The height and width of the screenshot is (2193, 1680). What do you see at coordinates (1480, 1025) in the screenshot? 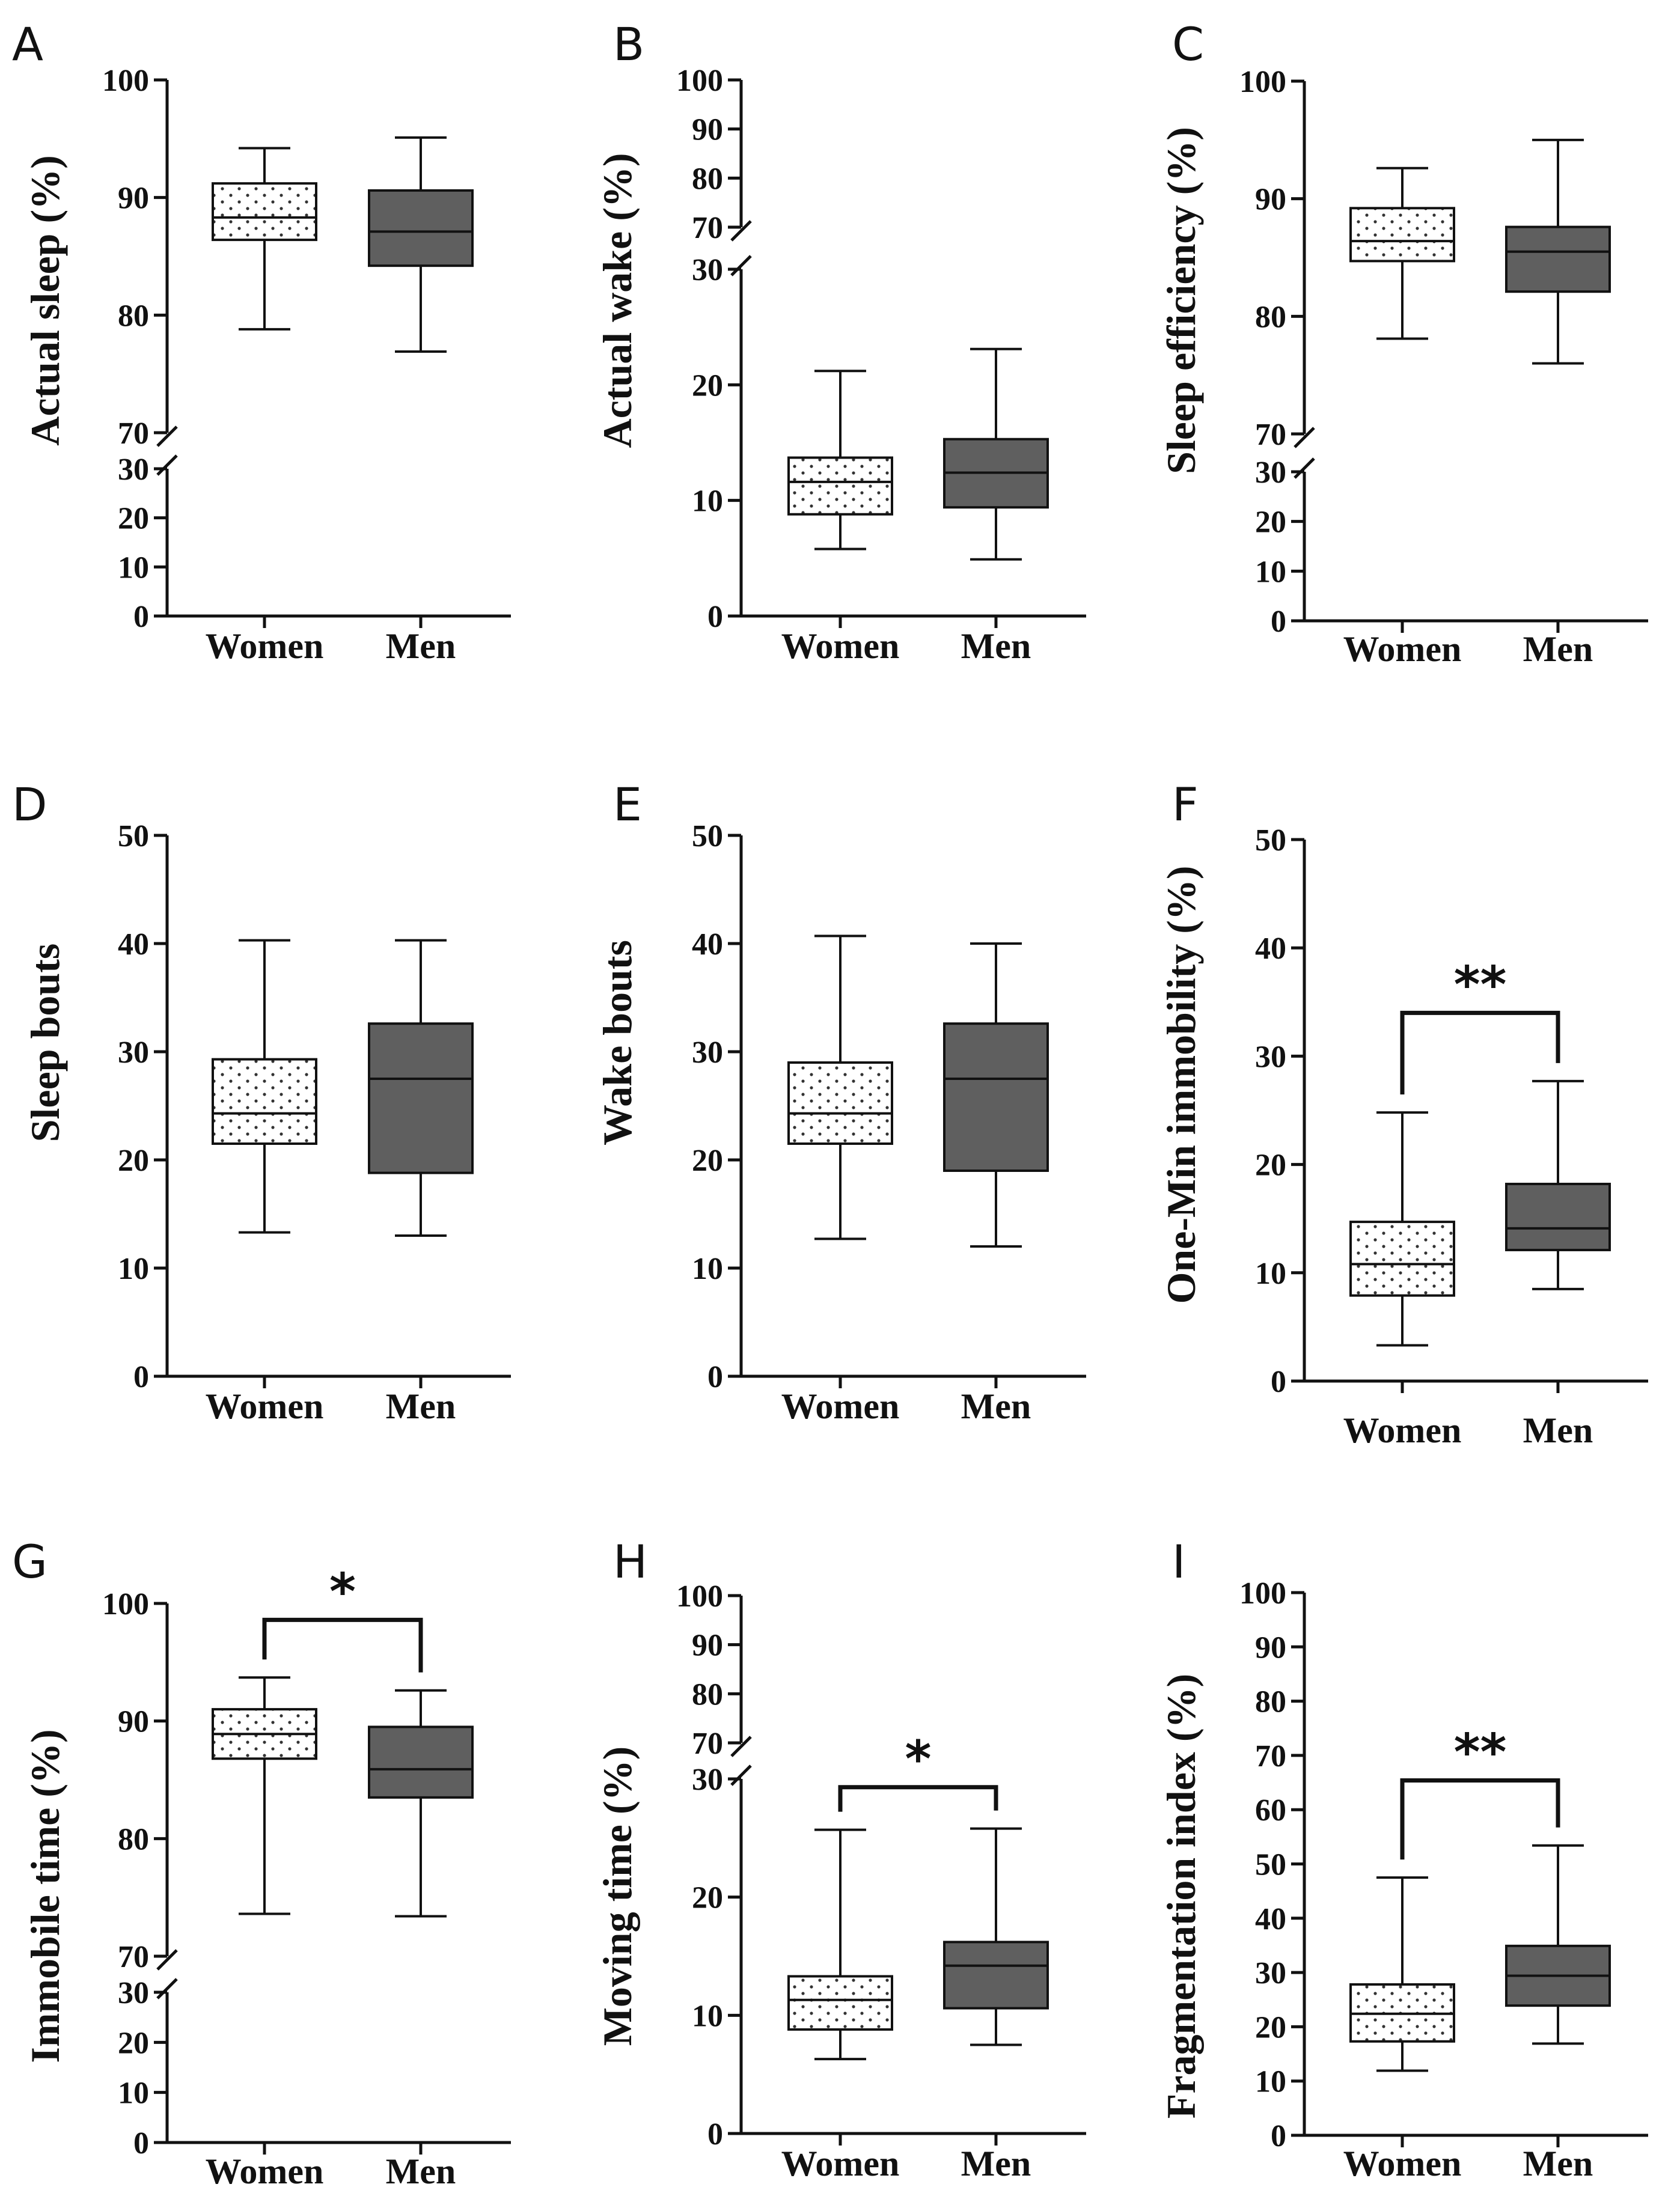
I see `significance-bracket: **` at bounding box center [1480, 1025].